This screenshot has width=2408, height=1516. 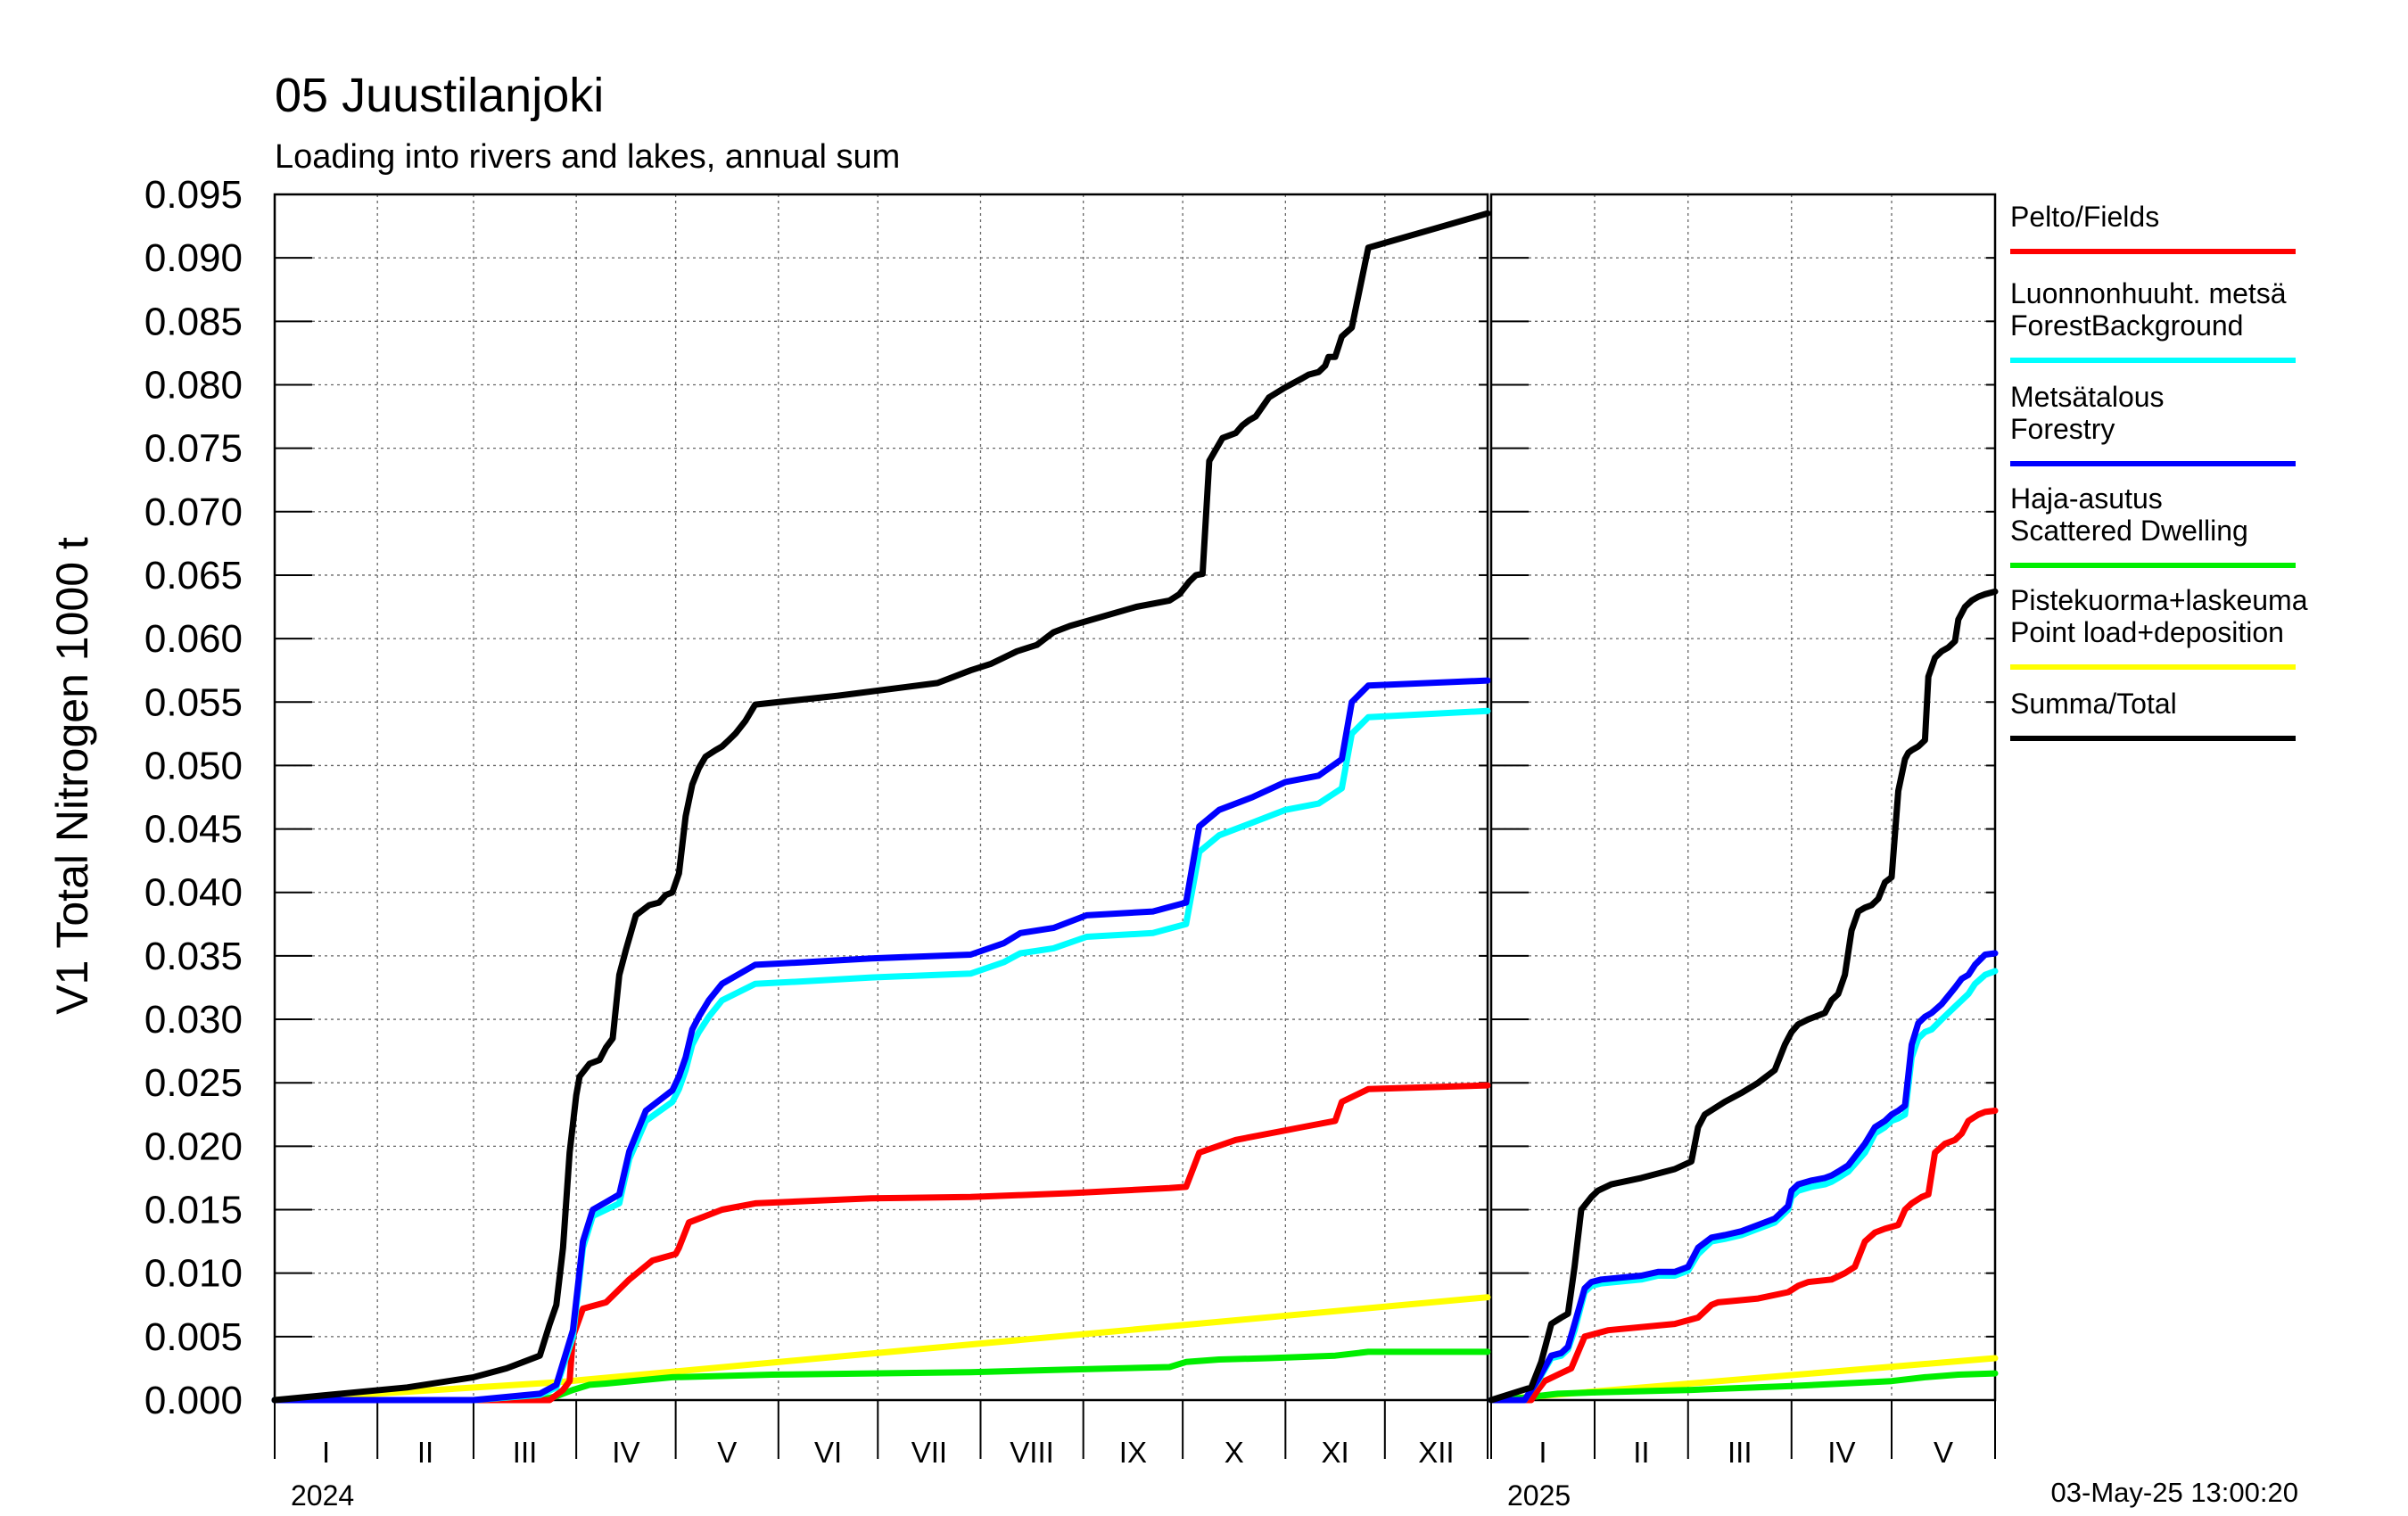 I want to click on y-tick-label: 0.045, so click(x=193, y=830).